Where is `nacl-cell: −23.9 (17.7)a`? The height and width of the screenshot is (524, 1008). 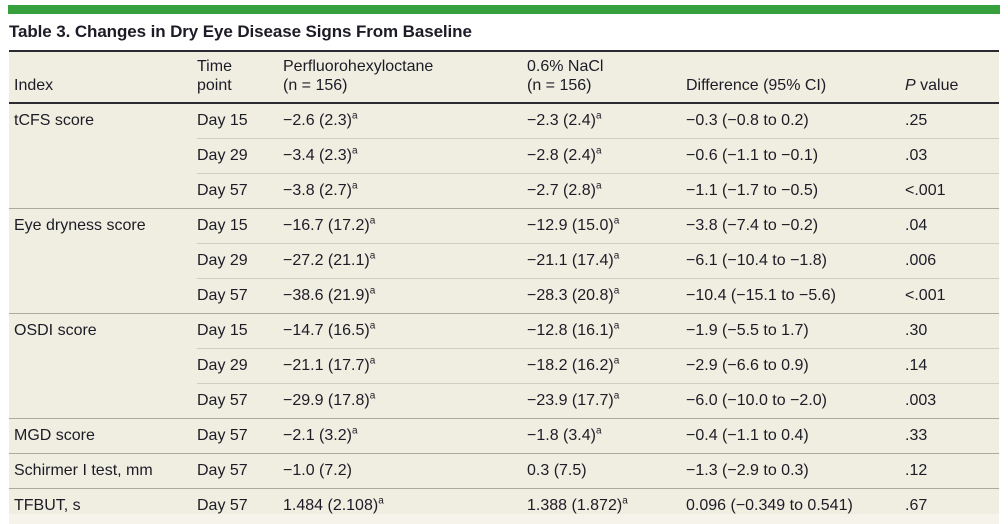 nacl-cell: −23.9 (17.7)a is located at coordinates (606, 401).